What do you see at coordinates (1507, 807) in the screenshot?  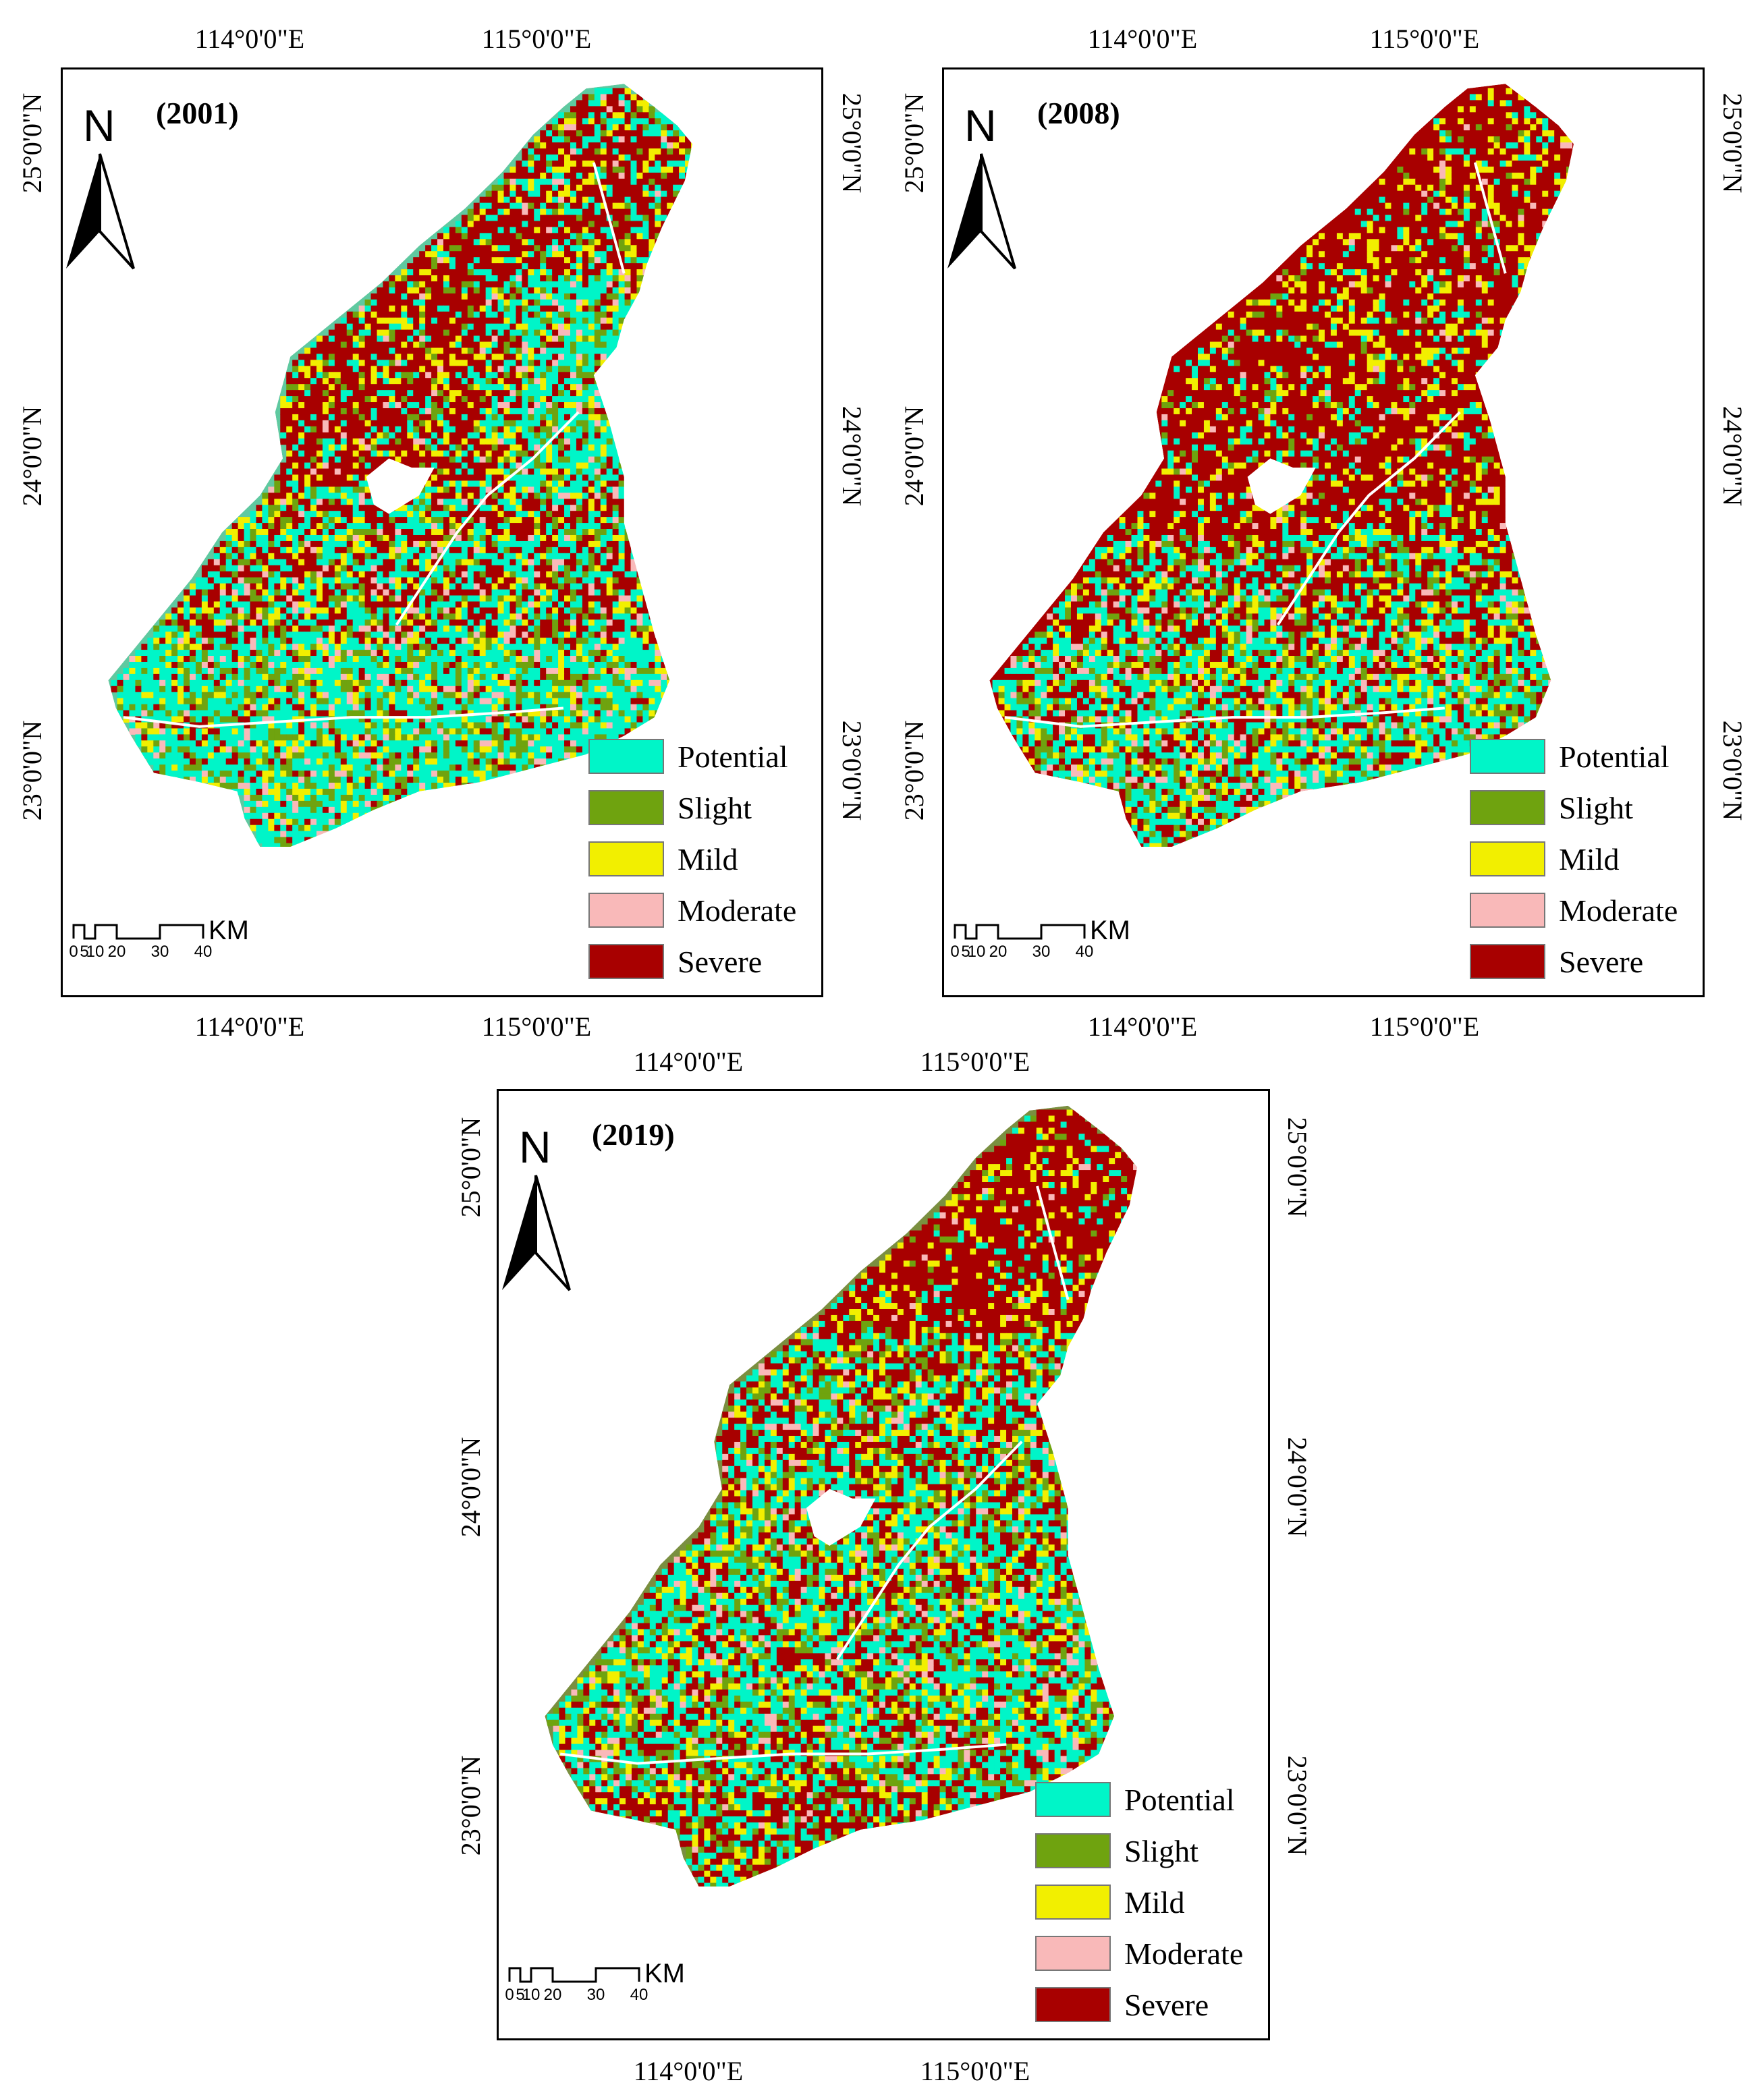 I see `legend-swatch-slight` at bounding box center [1507, 807].